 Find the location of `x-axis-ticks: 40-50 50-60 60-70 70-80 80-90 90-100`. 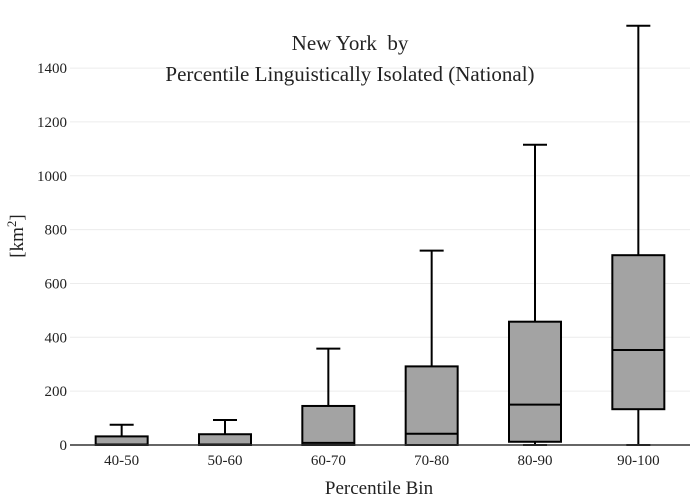

x-axis-ticks: 40-50 50-60 60-70 70-80 80-90 90-100 is located at coordinates (381, 461).